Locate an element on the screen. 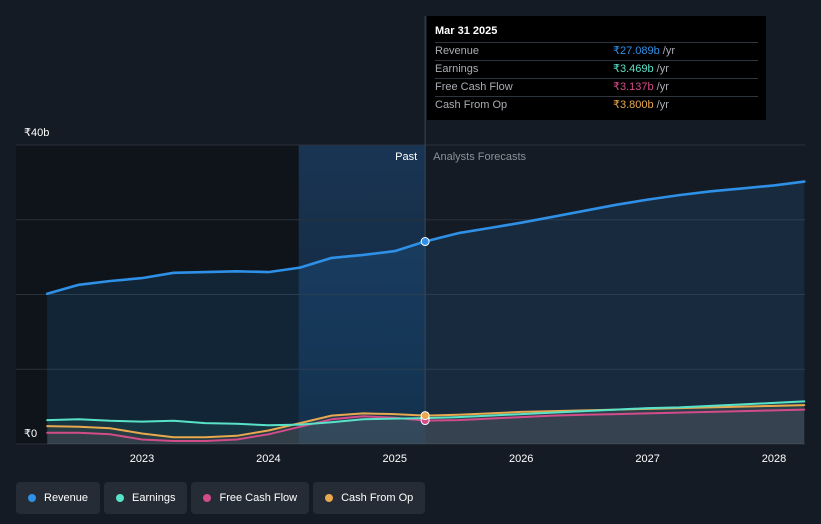 The width and height of the screenshot is (821, 524). legend-item-revenue: Revenue is located at coordinates (58, 498).